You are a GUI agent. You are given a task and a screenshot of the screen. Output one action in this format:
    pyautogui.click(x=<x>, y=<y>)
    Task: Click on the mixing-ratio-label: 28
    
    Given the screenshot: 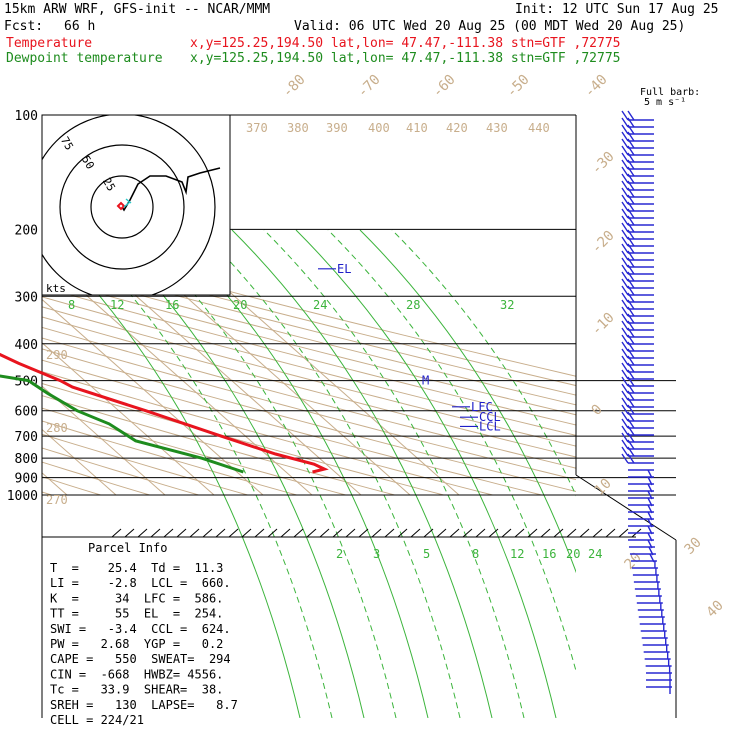 What is the action you would take?
    pyautogui.click(x=413, y=305)
    